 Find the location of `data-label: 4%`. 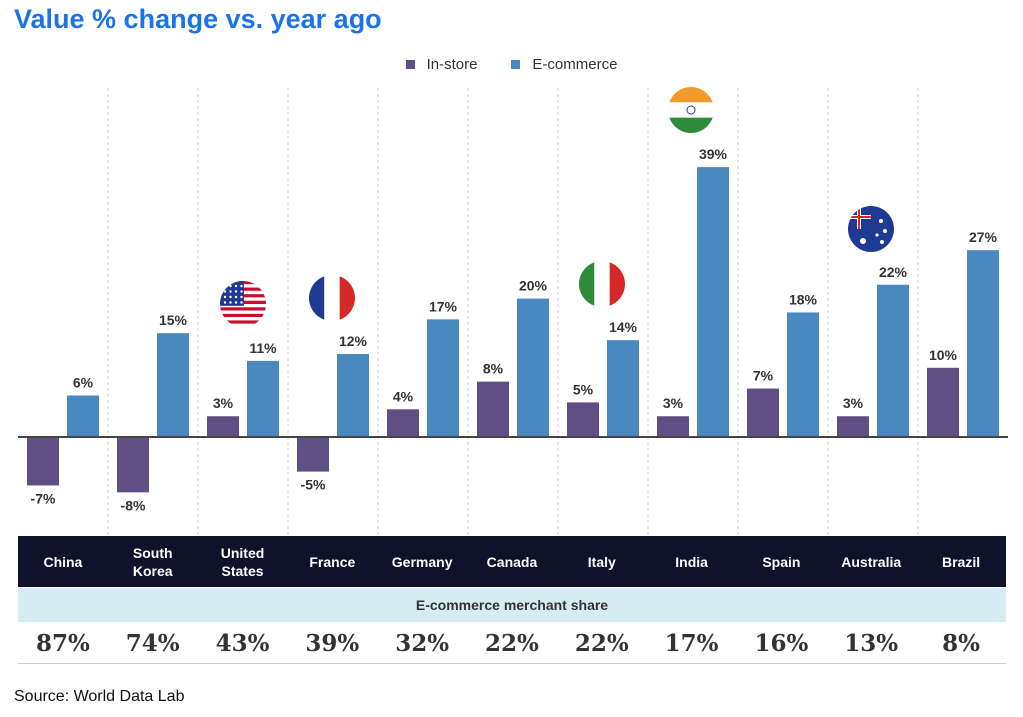

data-label: 4% is located at coordinates (403, 396).